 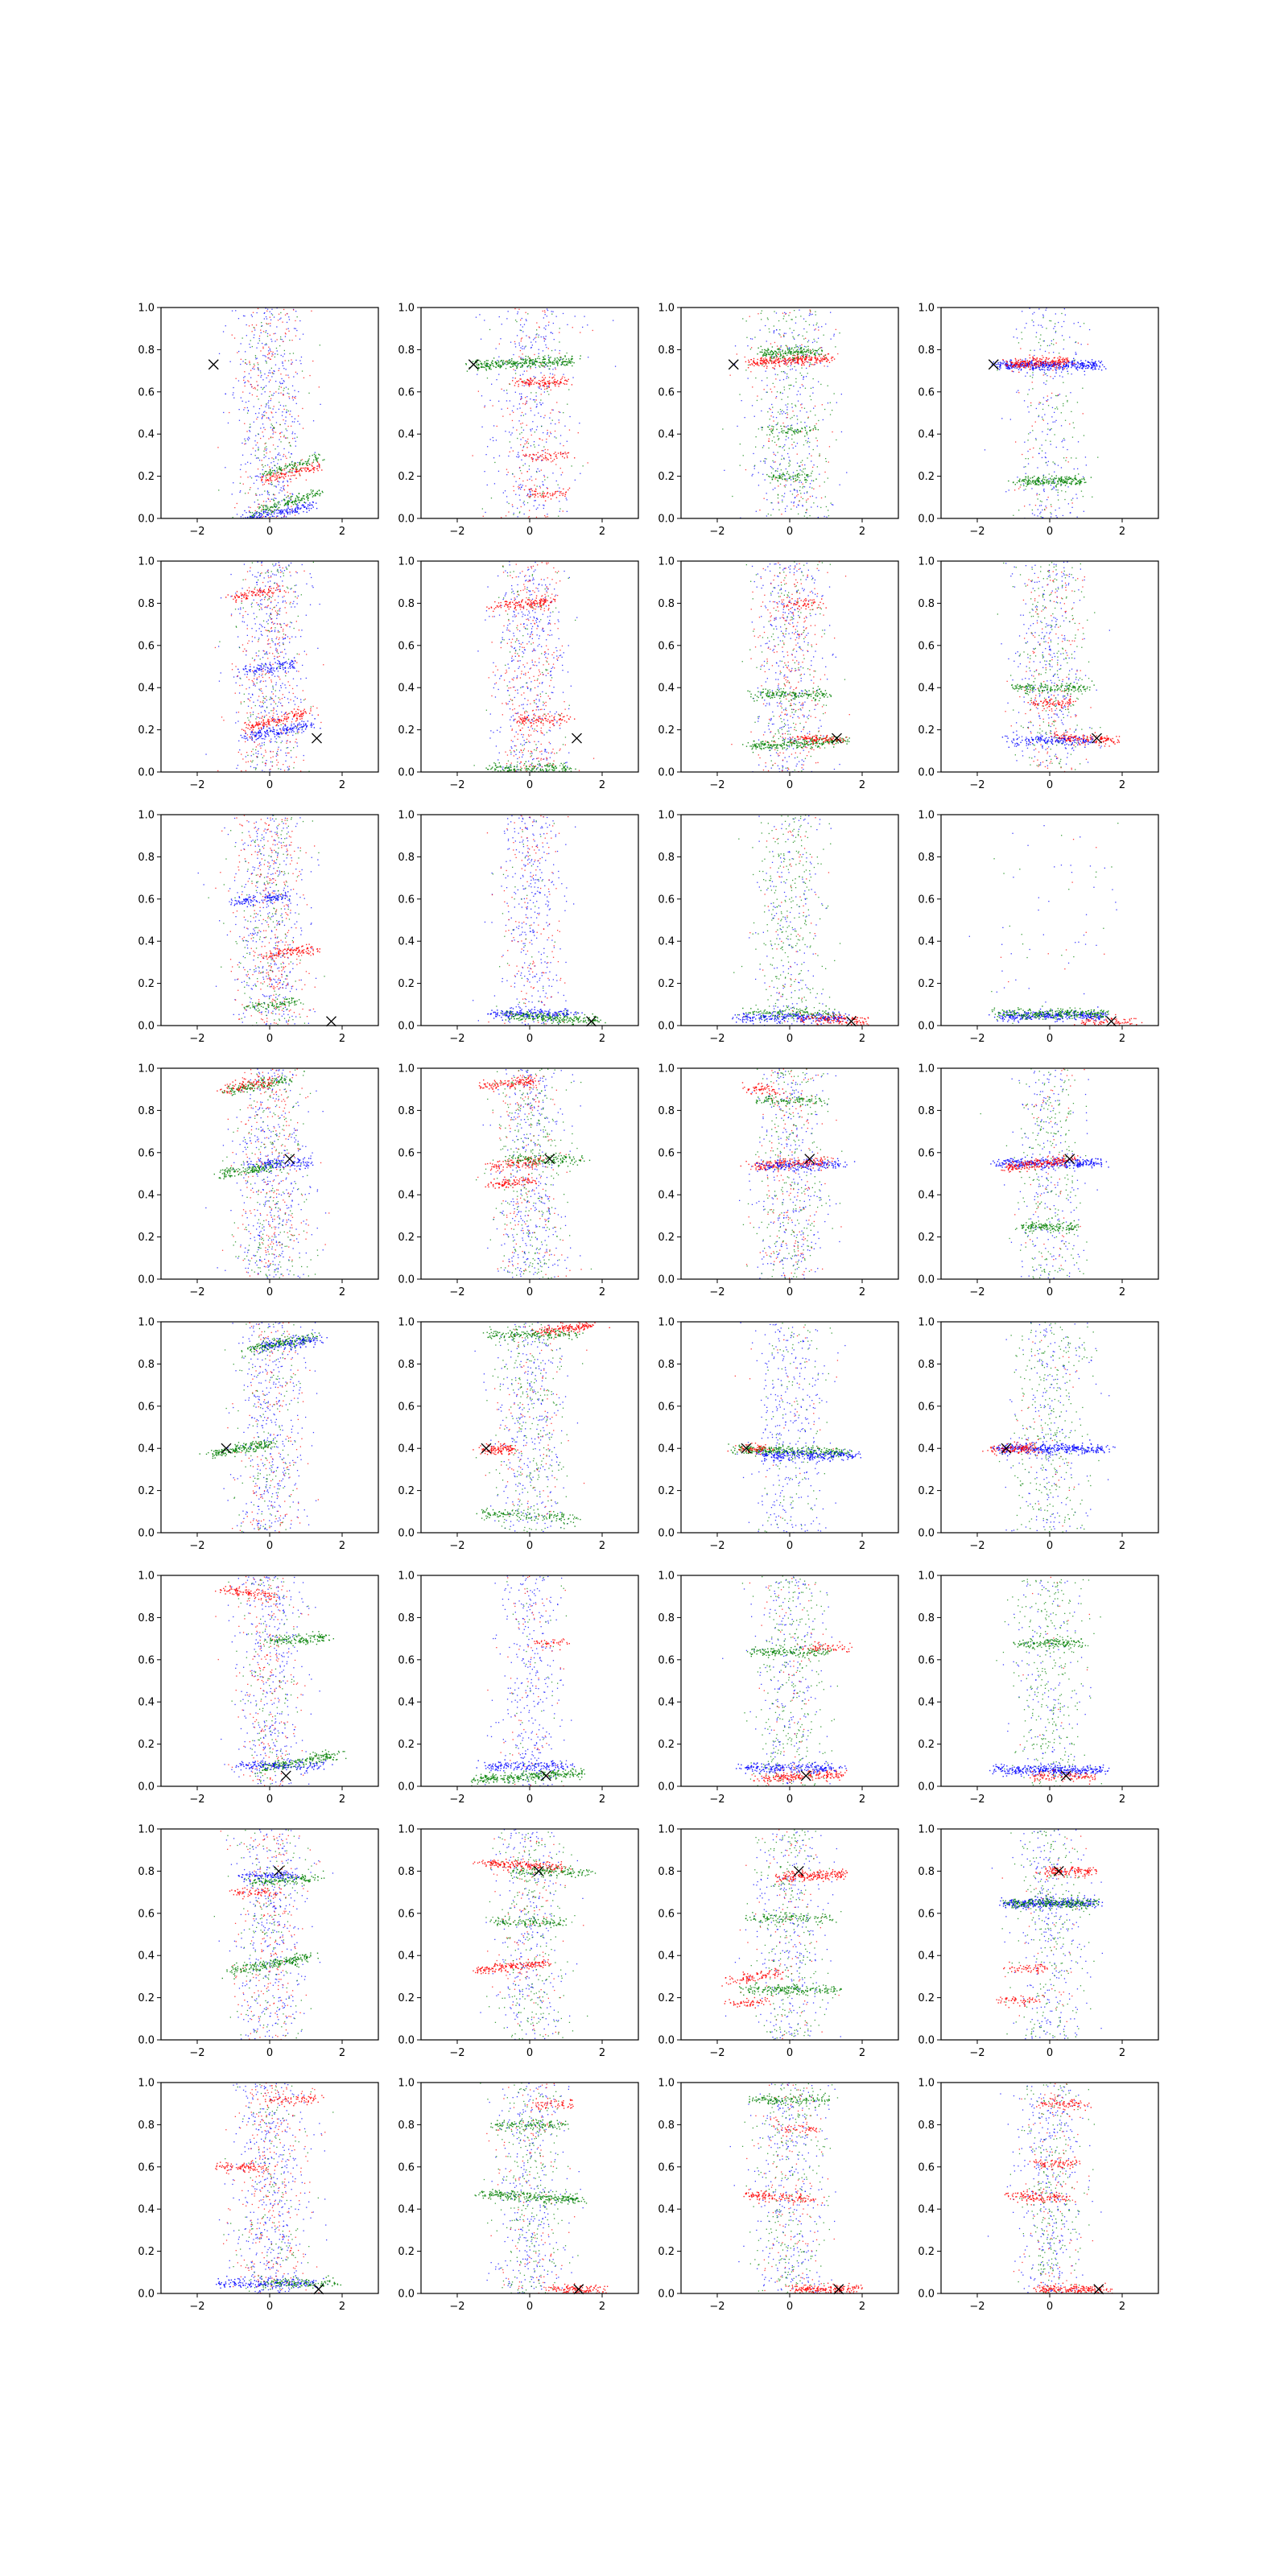 What do you see at coordinates (666, 477) in the screenshot?
I see `y-tick-label: 0.2` at bounding box center [666, 477].